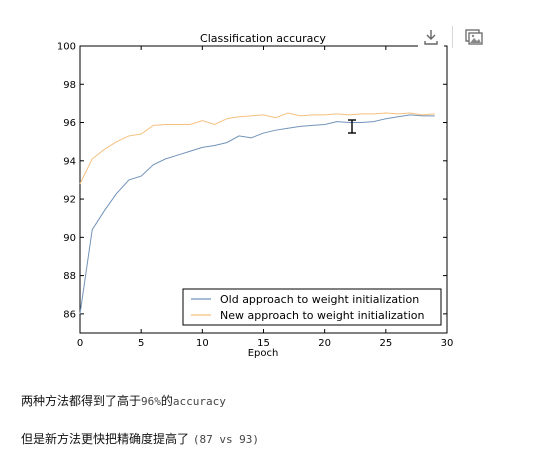  What do you see at coordinates (319, 299) in the screenshot?
I see `legend-label: Old approach to weight initialization` at bounding box center [319, 299].